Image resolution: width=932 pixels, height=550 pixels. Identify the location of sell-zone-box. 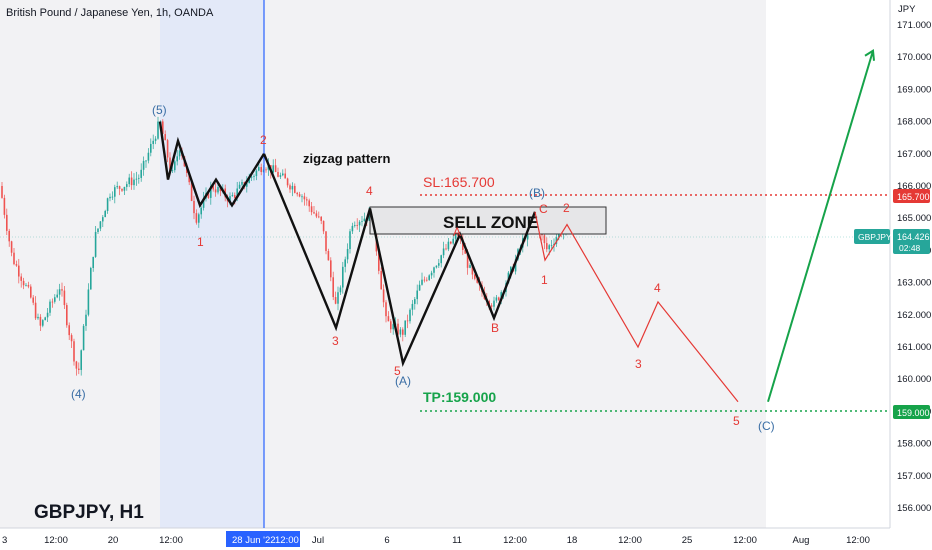
(488, 220).